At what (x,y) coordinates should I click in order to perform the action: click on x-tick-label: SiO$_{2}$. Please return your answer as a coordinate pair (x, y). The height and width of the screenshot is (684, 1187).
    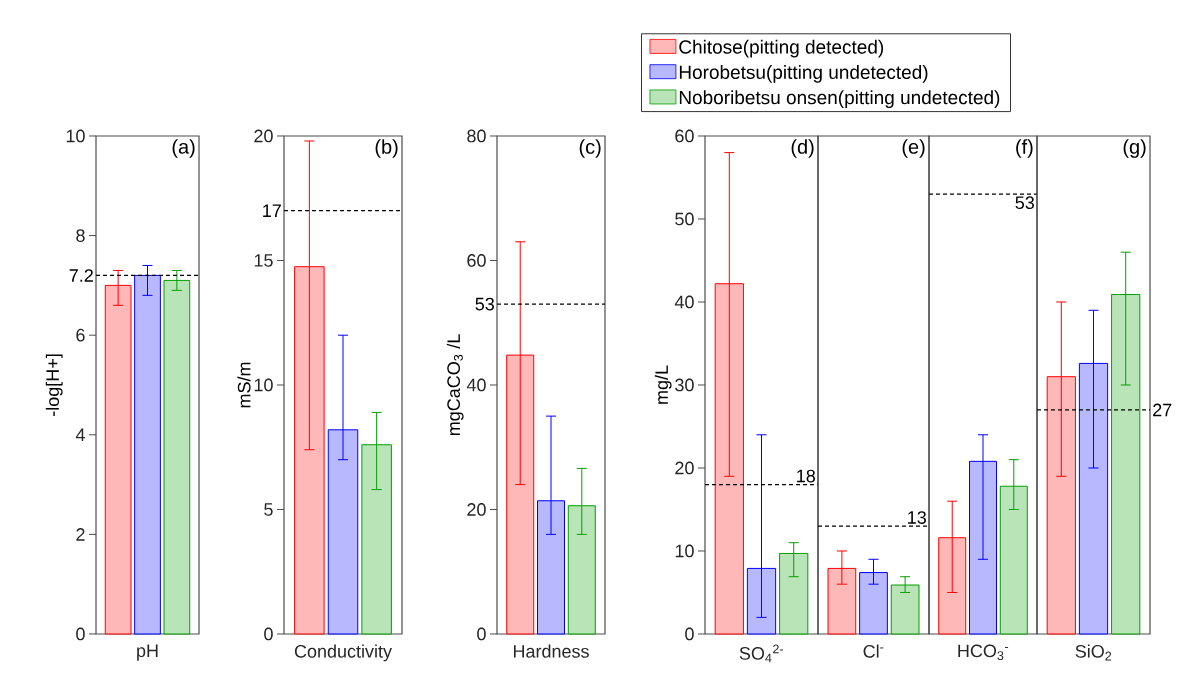
    Looking at the image, I should click on (1093, 652).